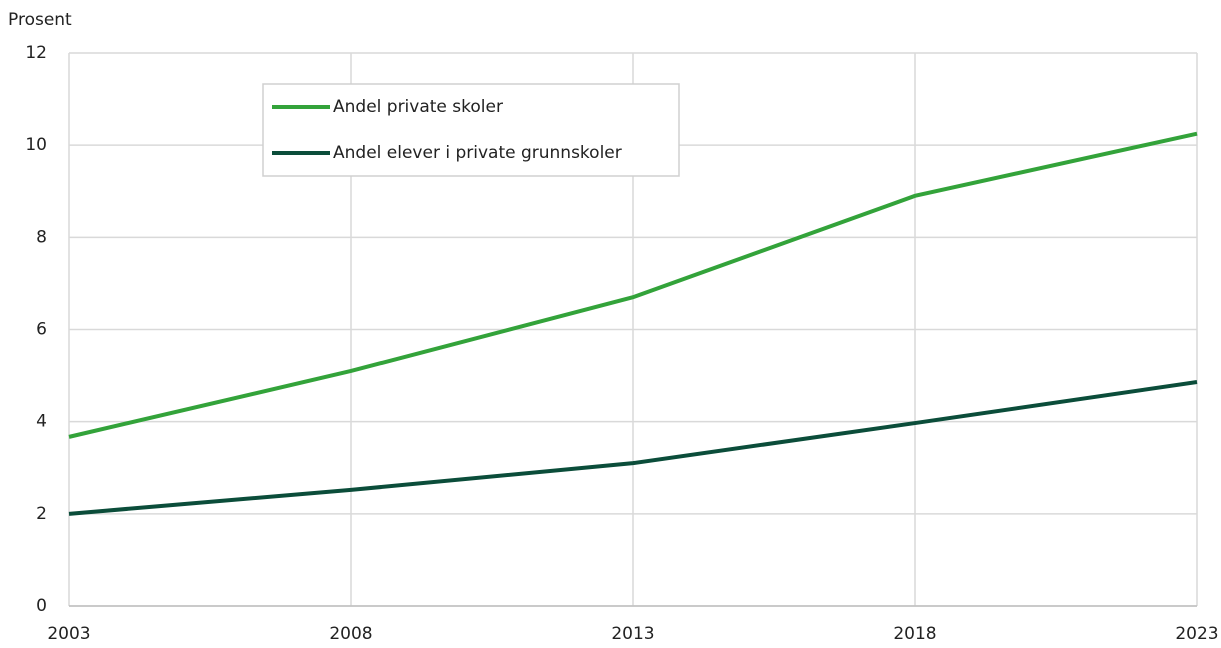 The width and height of the screenshot is (1221, 648). What do you see at coordinates (632, 634) in the screenshot?
I see `x-tick-label: 2013` at bounding box center [632, 634].